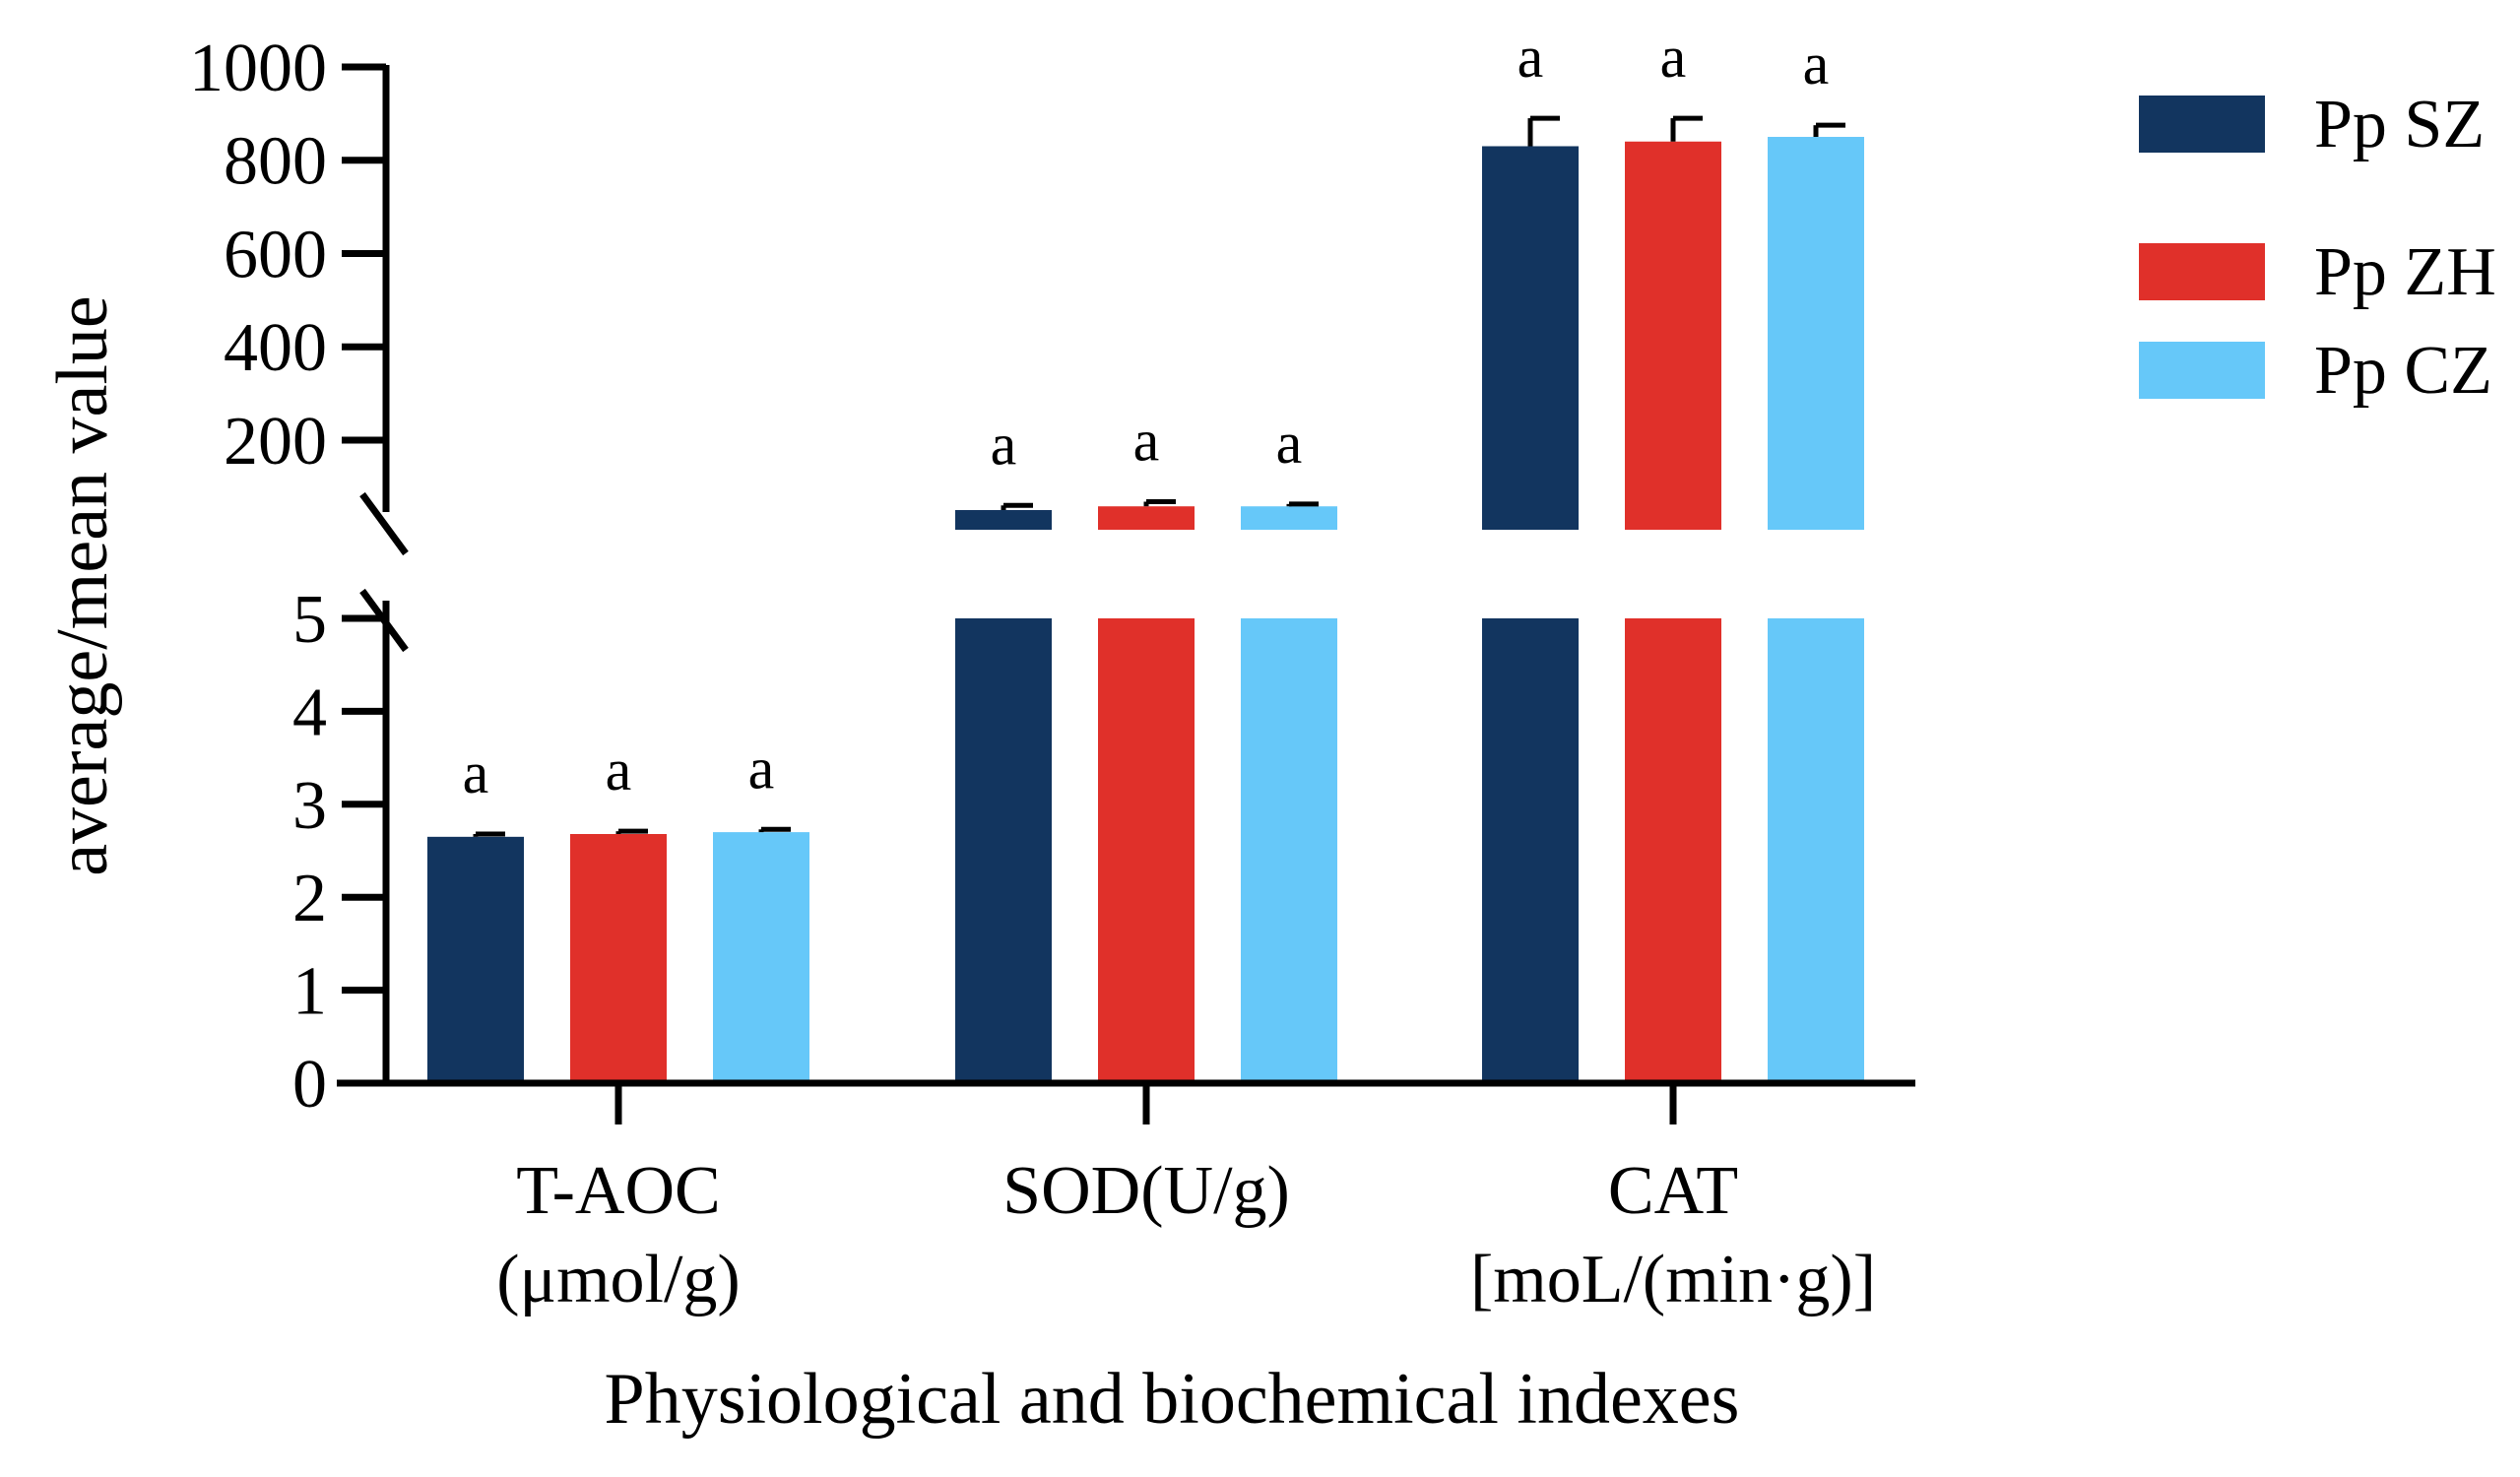 Image resolution: width=2520 pixels, height=1477 pixels. I want to click on y-tick-label: 800, so click(275, 162).